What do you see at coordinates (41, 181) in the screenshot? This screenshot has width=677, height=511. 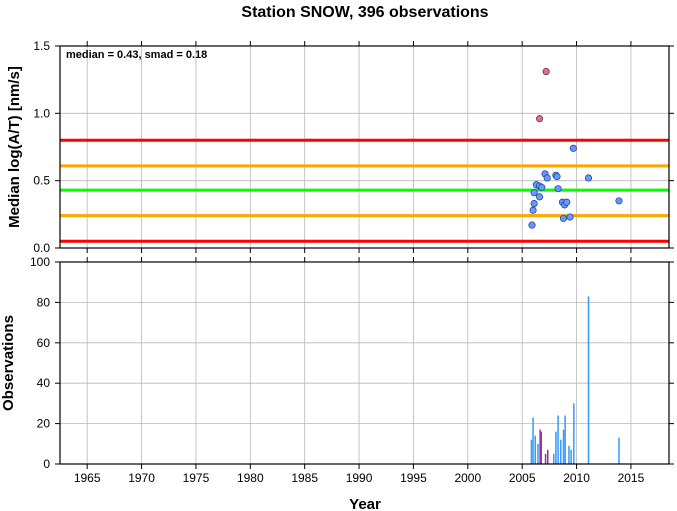 I see `y-tick-label: 0.5` at bounding box center [41, 181].